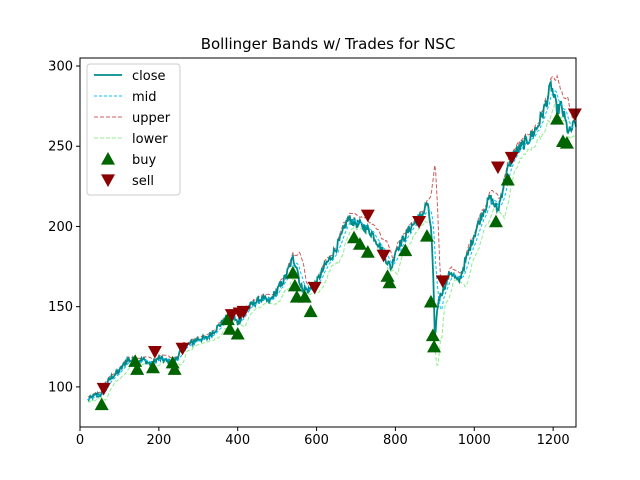 This screenshot has height=480, width=640. I want to click on legend-label-buy: buy, so click(144, 160).